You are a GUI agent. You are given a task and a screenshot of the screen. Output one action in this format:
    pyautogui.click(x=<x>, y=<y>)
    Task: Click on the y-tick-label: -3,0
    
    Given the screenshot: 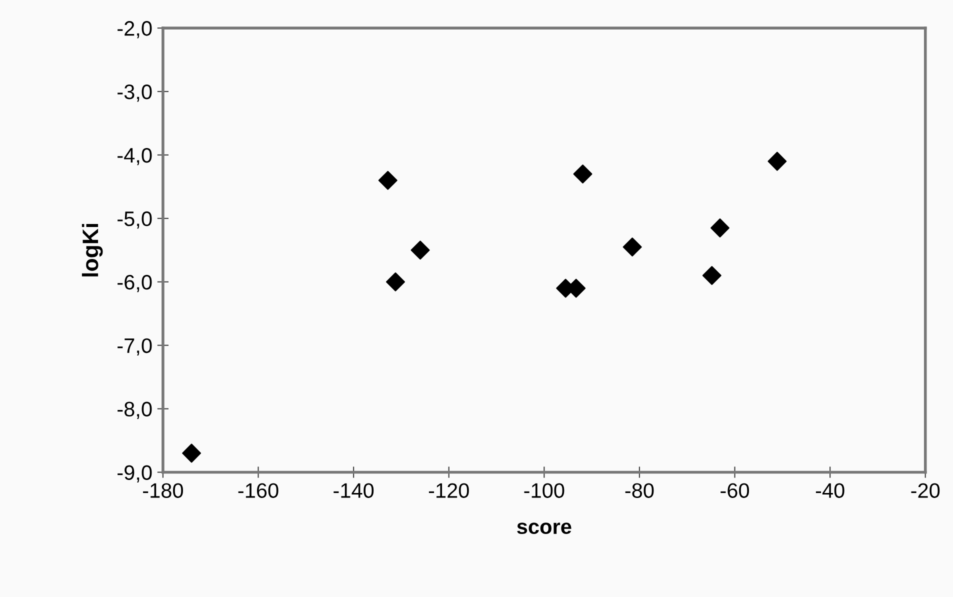 What is the action you would take?
    pyautogui.click(x=135, y=93)
    